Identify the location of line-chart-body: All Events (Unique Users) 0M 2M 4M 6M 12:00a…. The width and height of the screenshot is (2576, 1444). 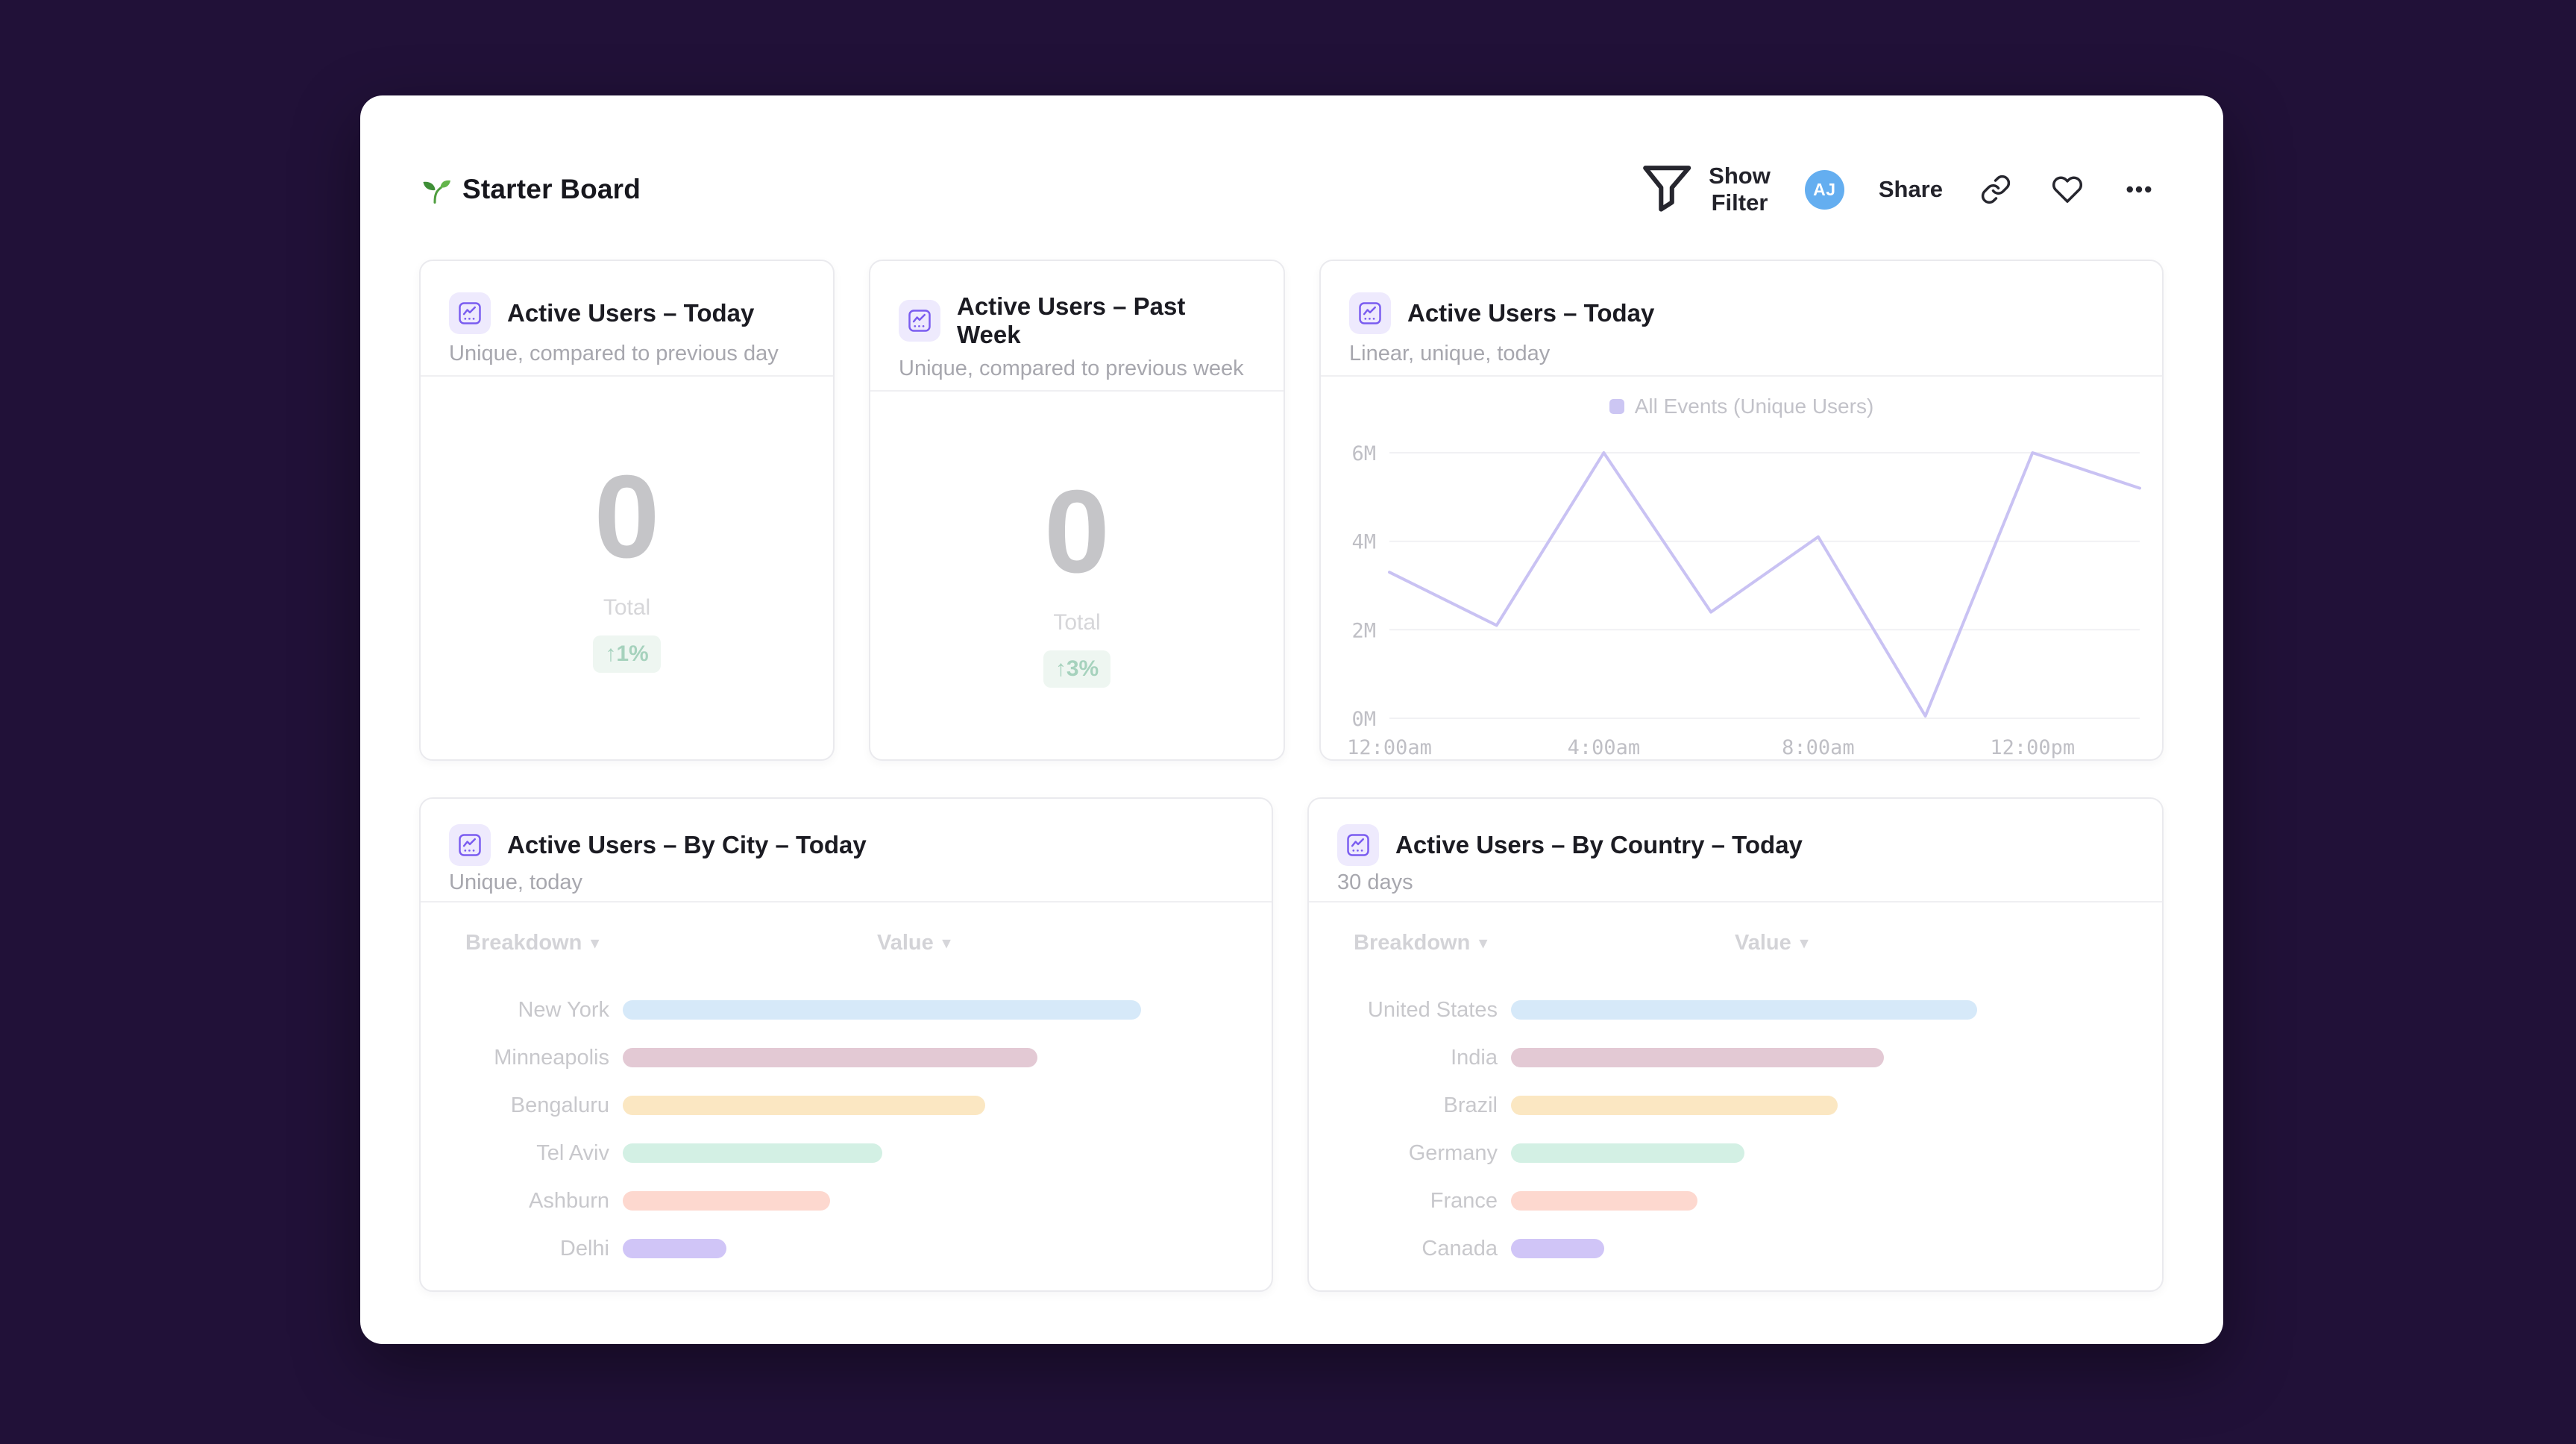
(1741, 568).